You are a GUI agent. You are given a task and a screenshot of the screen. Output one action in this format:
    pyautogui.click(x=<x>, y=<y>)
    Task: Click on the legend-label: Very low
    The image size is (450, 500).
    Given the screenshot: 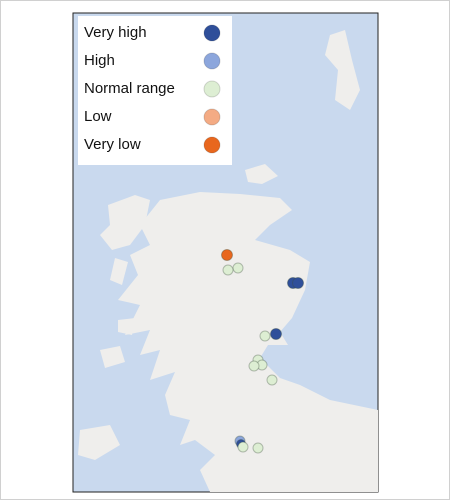 What is the action you would take?
    pyautogui.click(x=112, y=144)
    